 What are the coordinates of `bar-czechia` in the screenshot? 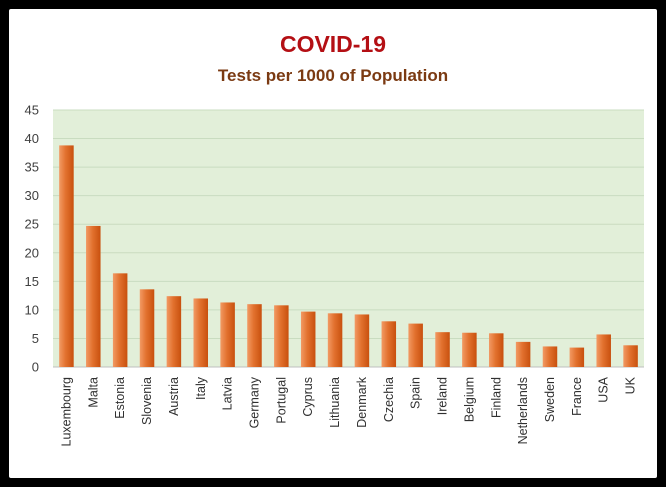 It's located at (389, 344).